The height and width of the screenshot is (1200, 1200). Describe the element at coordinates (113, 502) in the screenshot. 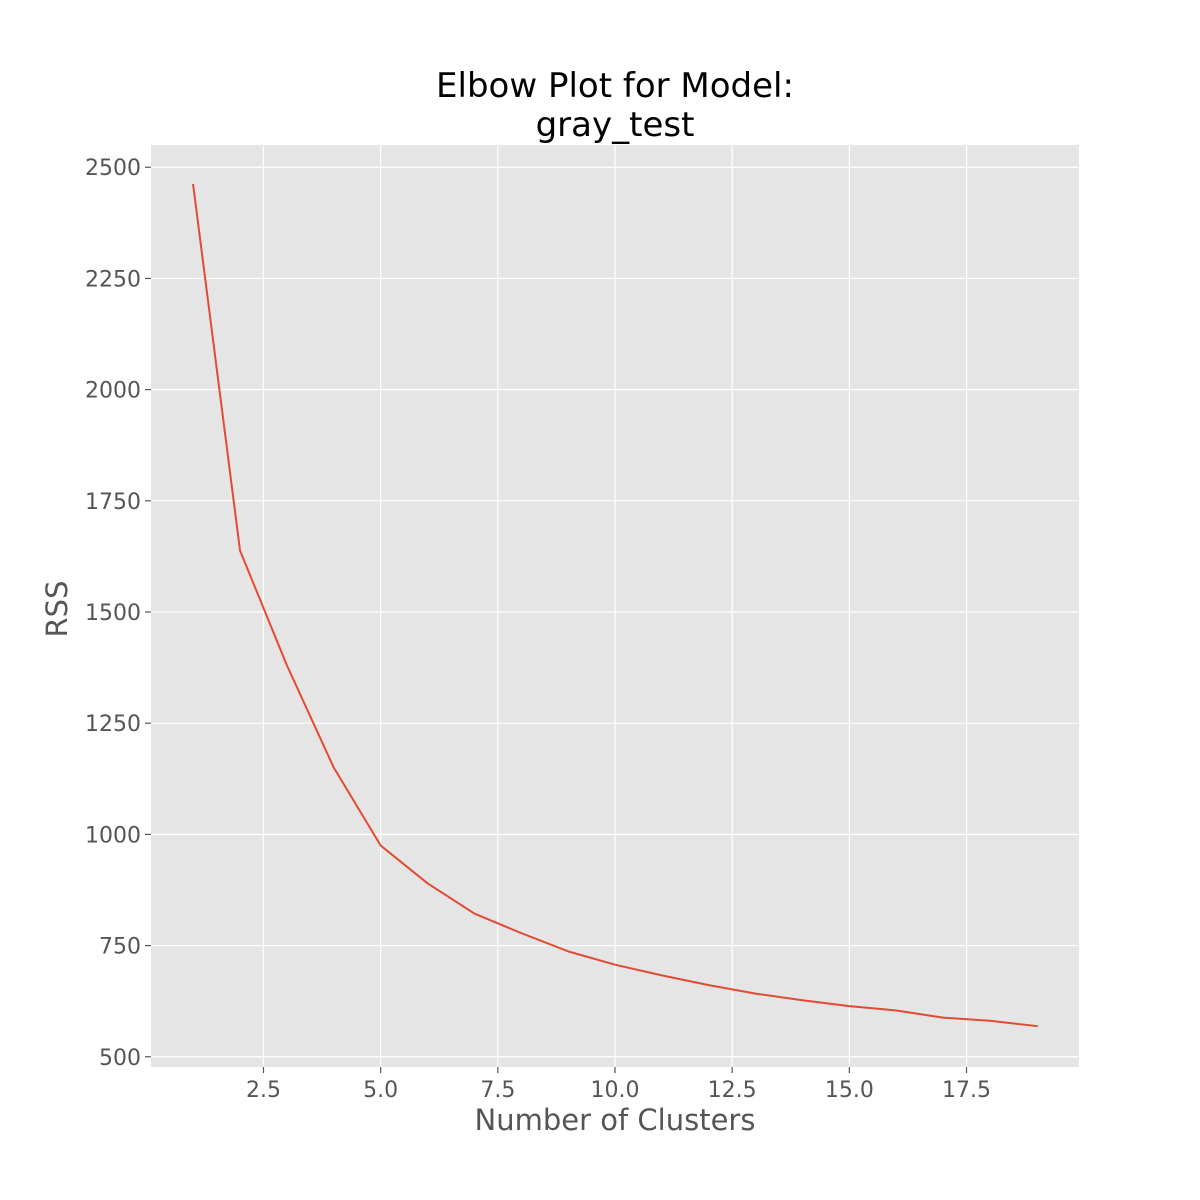

I see `y-tick-label: 1750` at that location.